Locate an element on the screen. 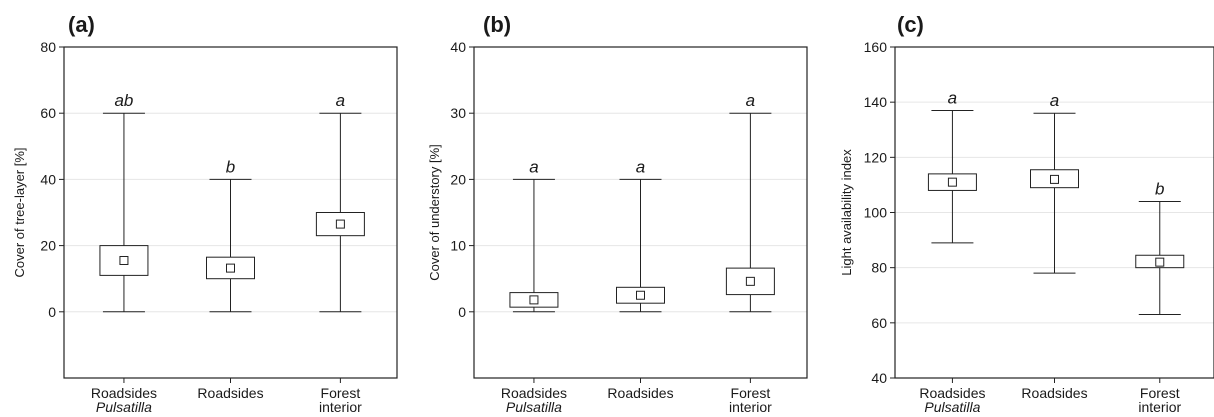 The height and width of the screenshot is (417, 1214). y-axis-title: Cover of tree-layer [%] is located at coordinates (19, 212).